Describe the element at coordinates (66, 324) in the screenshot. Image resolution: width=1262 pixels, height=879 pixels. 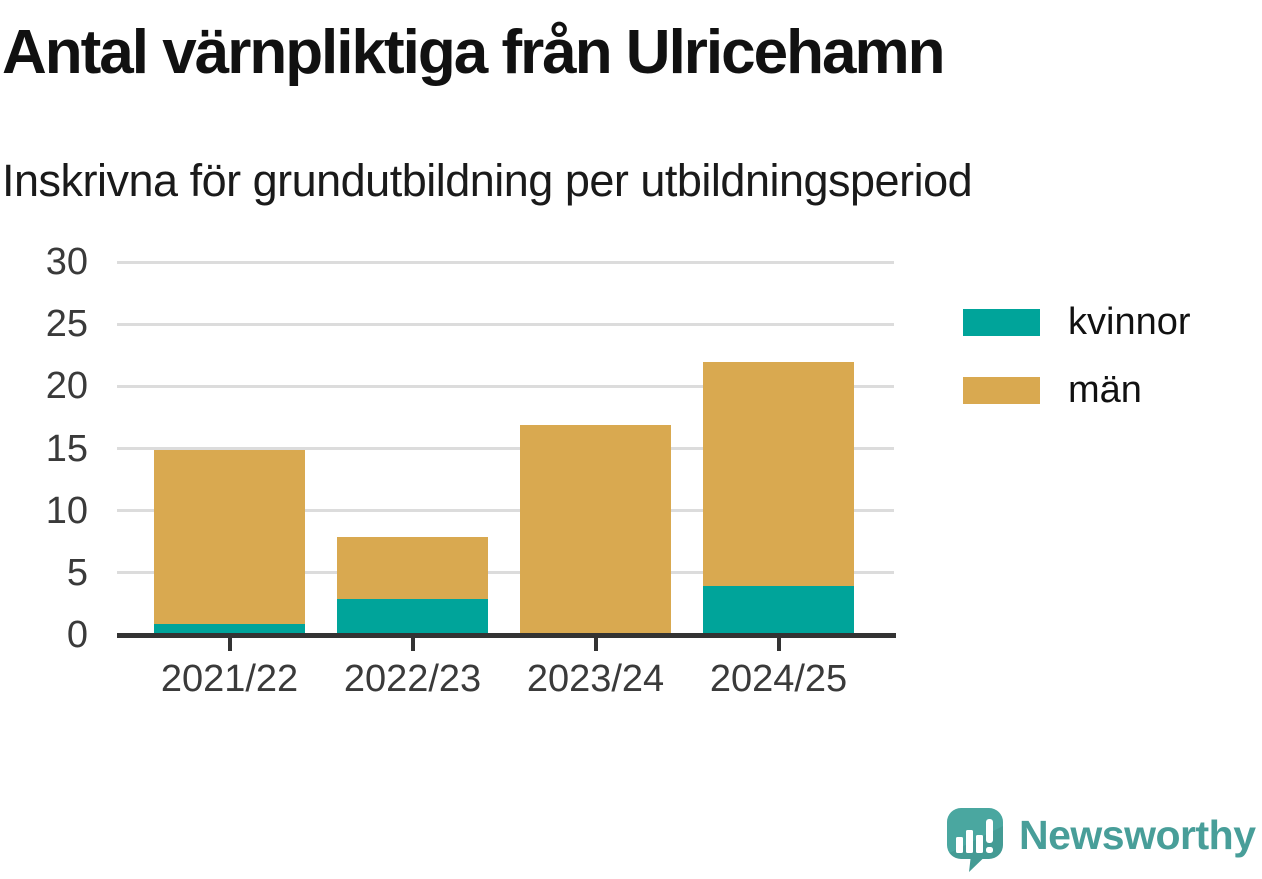
I see `y-axis-tick-label: 25` at that location.